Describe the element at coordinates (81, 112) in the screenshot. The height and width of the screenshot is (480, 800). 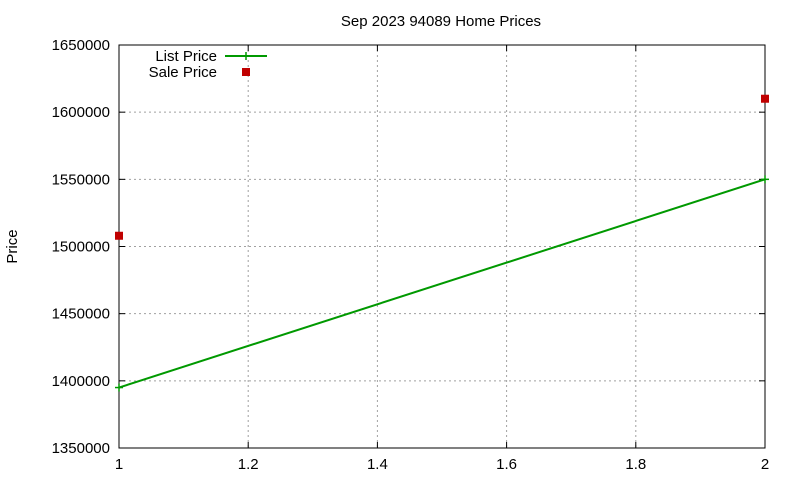
I see `y-tick-label: 1600000` at that location.